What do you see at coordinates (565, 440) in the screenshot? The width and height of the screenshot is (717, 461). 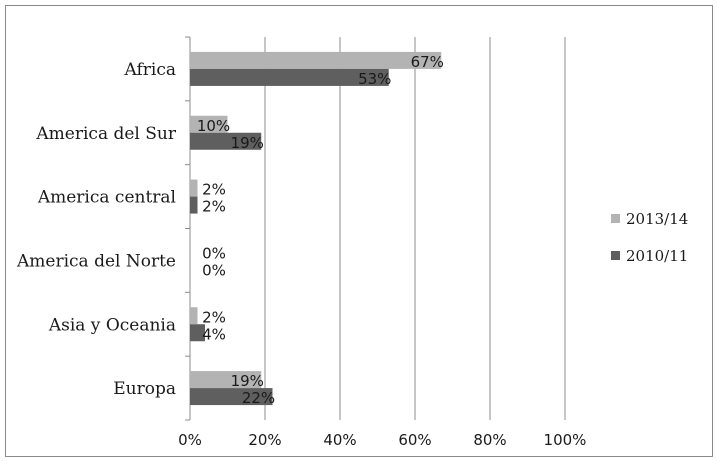 I see `x-tick-label: 100%` at bounding box center [565, 440].